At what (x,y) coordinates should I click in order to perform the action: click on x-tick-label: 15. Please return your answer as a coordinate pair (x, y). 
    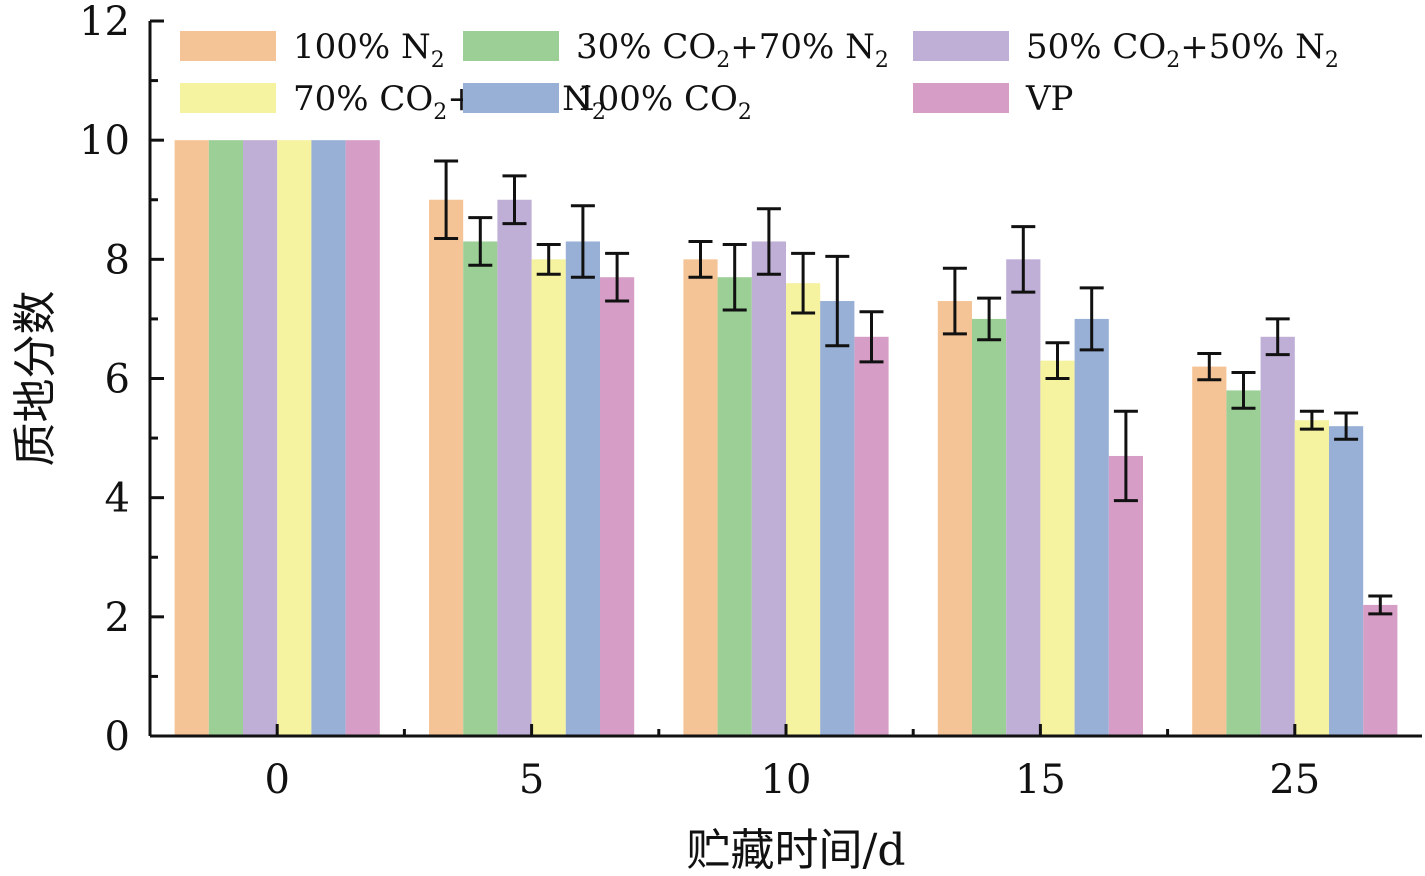
    Looking at the image, I should click on (1040, 780).